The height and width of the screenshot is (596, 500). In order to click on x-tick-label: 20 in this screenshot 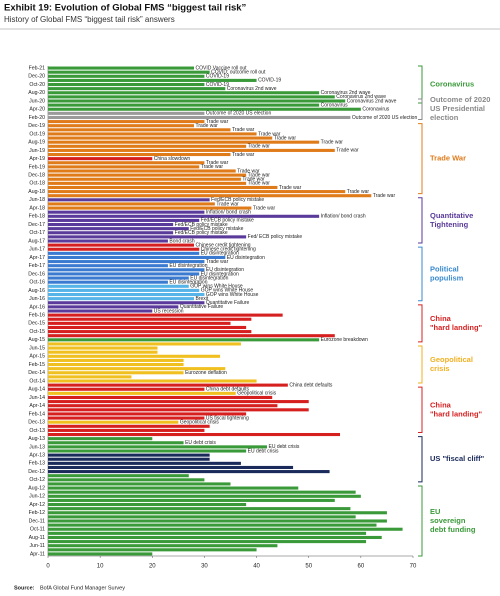, I will do `click(152, 567)`.